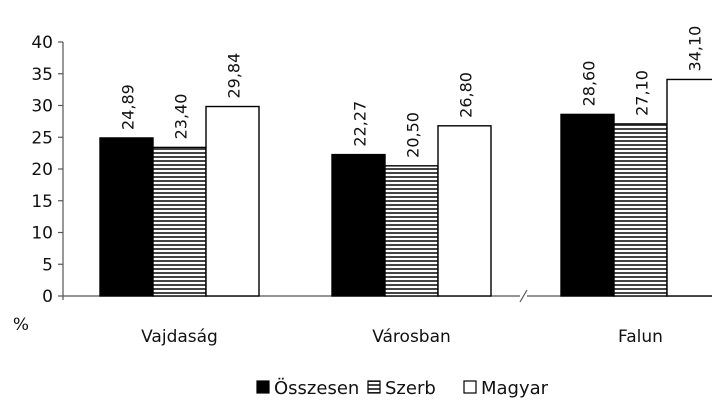  Describe the element at coordinates (42, 43) in the screenshot. I see `y-tick-label: 40` at that location.